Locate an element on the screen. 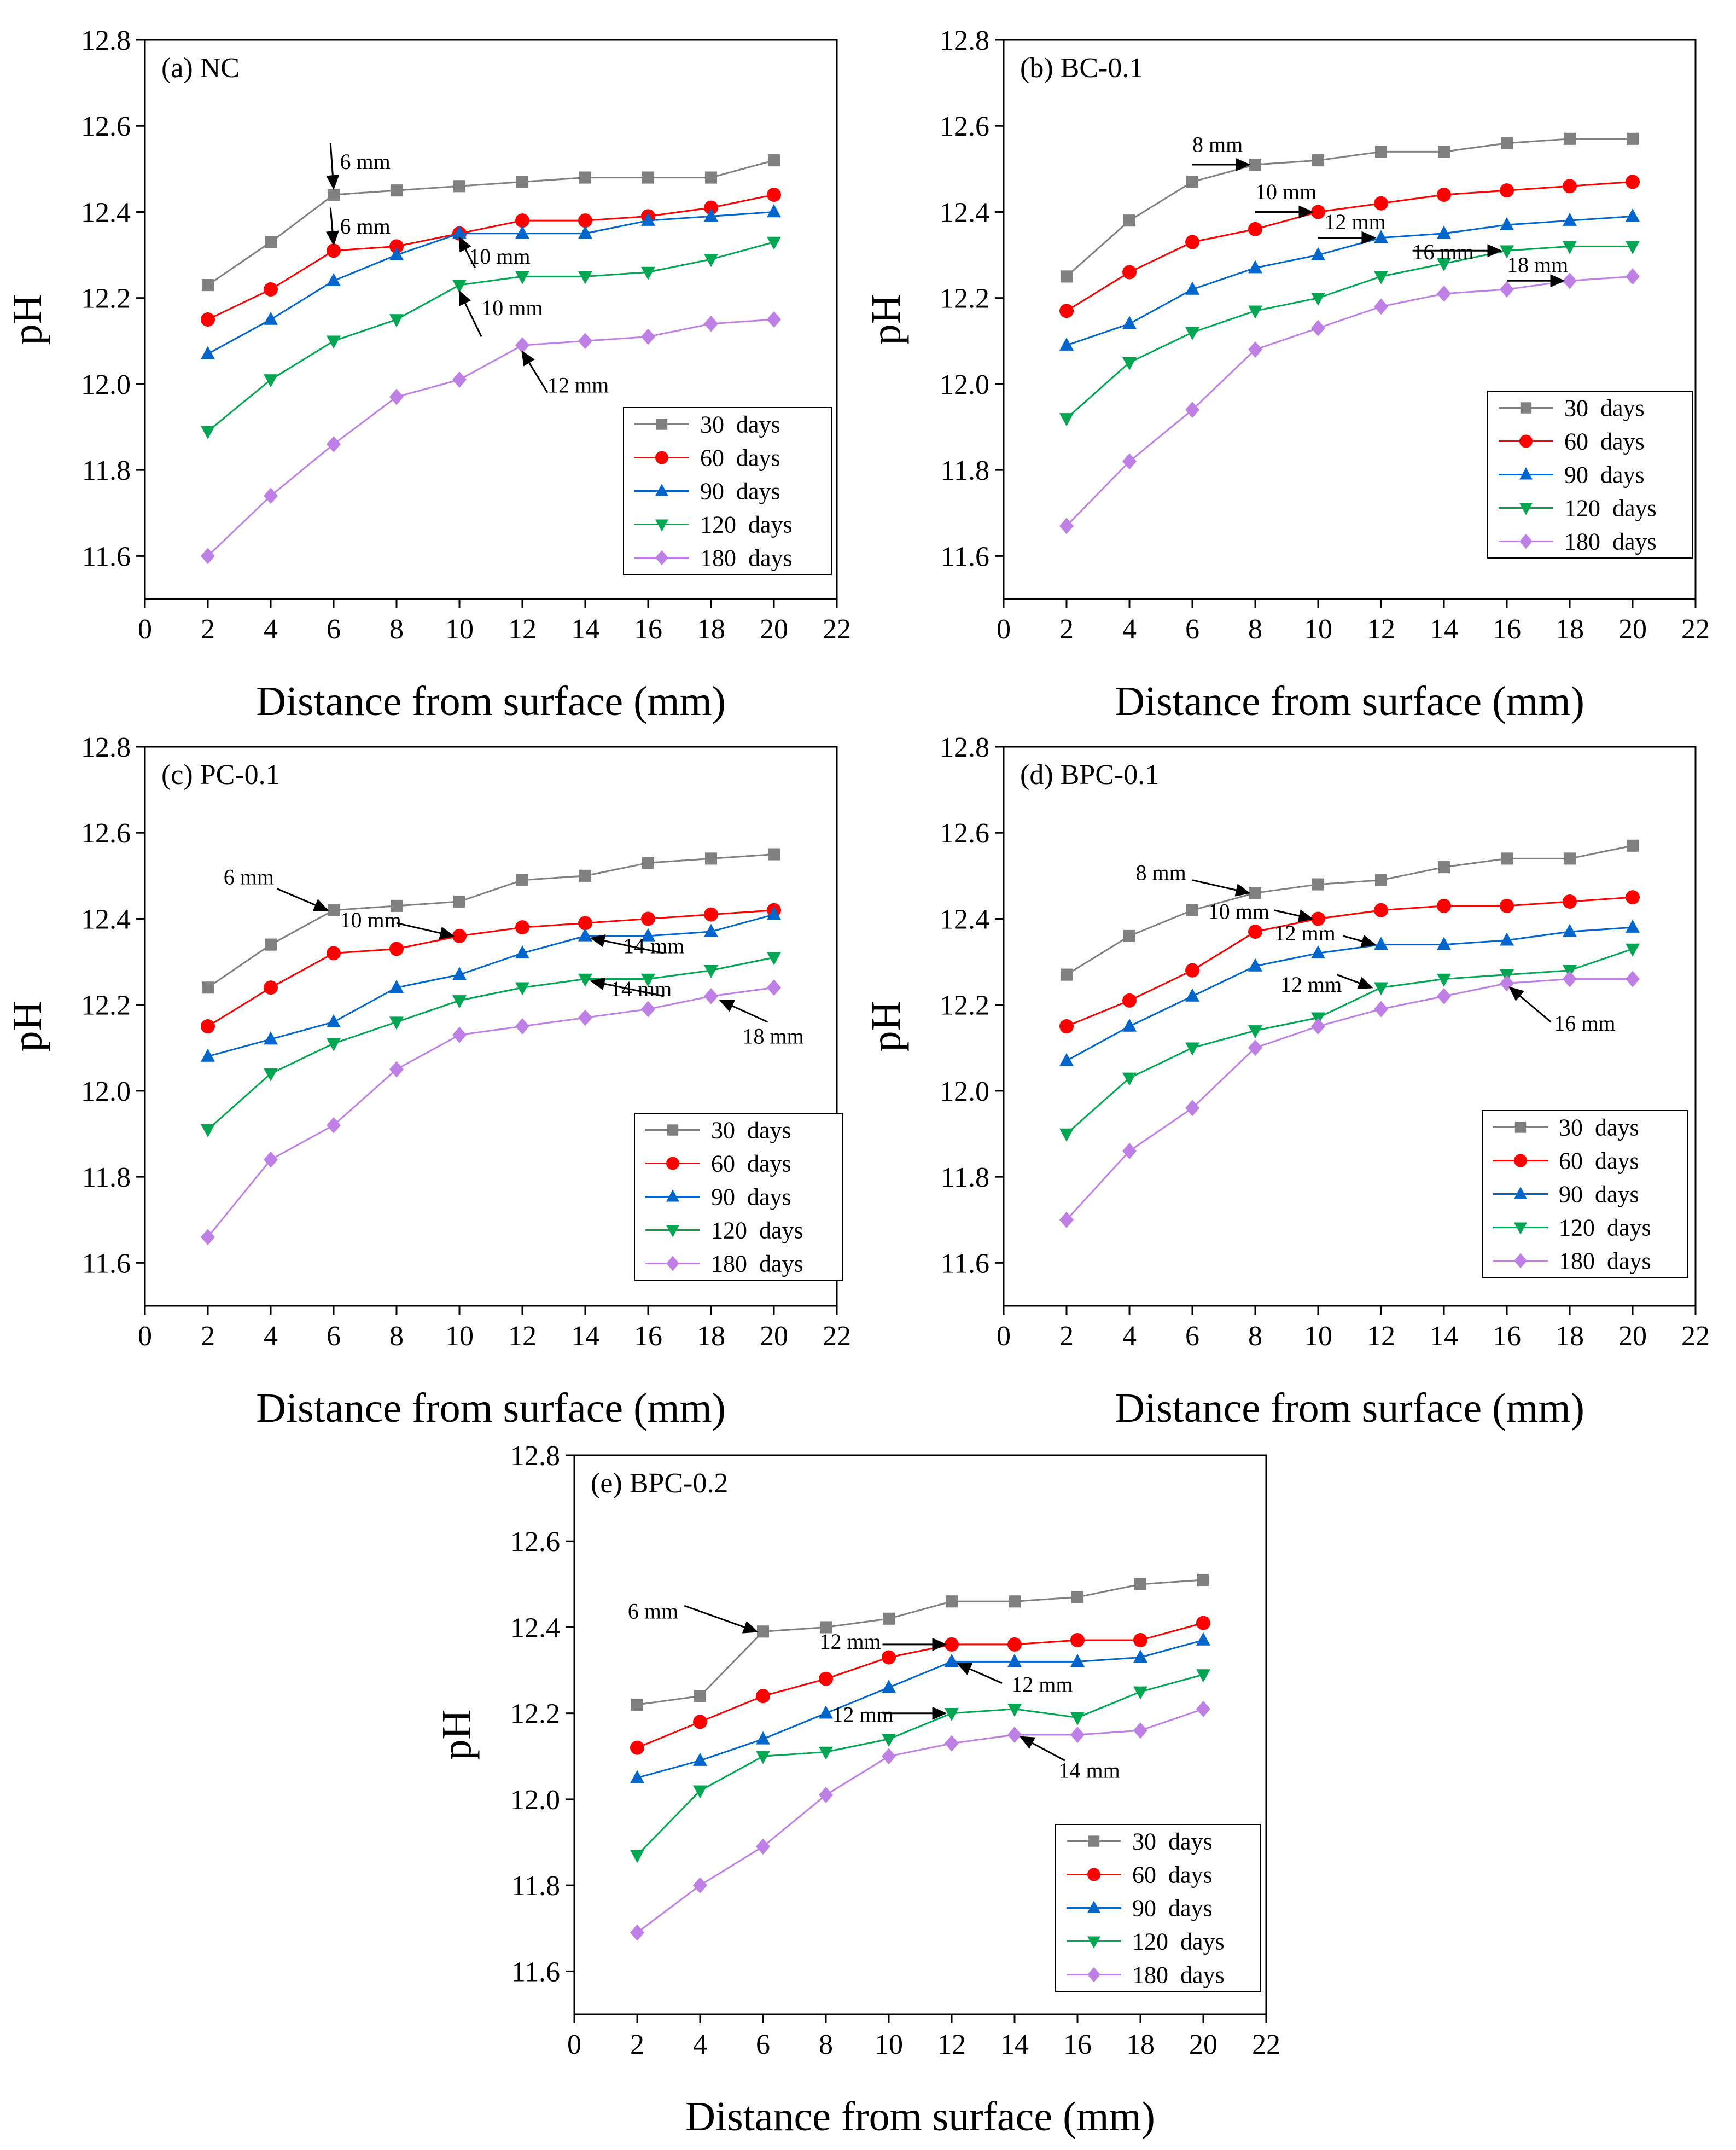 The height and width of the screenshot is (2150, 1736). annotation-label: 14 mm is located at coordinates (1089, 1770).